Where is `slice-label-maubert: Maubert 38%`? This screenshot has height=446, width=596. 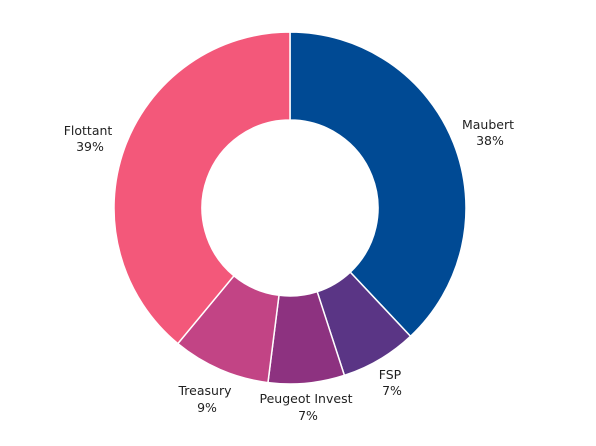 slice-label-maubert: Maubert 38% is located at coordinates (490, 132).